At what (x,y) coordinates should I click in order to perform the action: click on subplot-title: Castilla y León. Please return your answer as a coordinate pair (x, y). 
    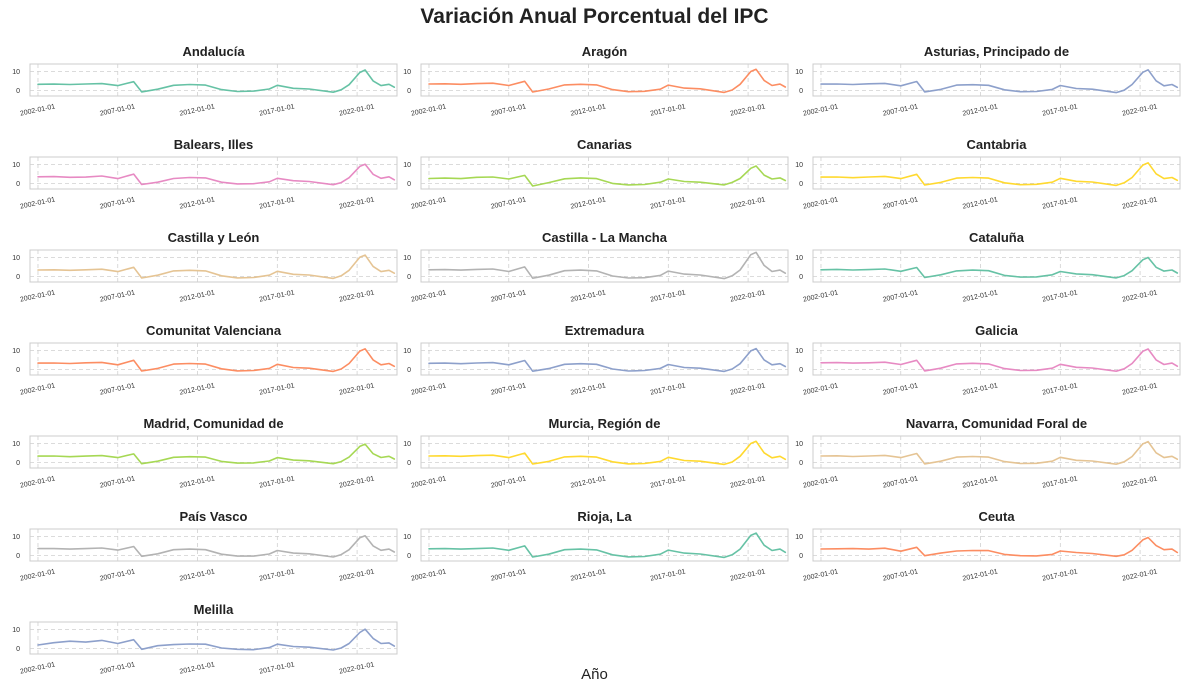
    Looking at the image, I should click on (214, 237).